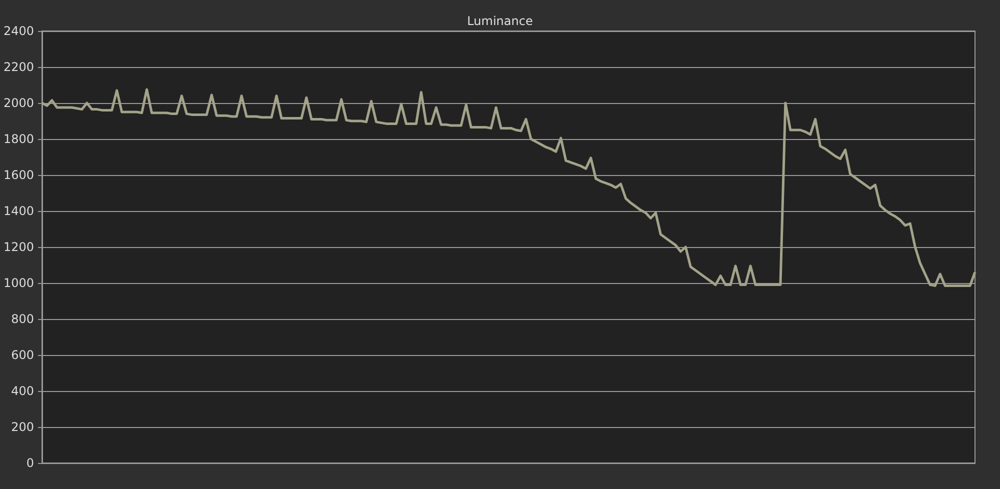  I want to click on y-tick-label: 400, so click(22, 391).